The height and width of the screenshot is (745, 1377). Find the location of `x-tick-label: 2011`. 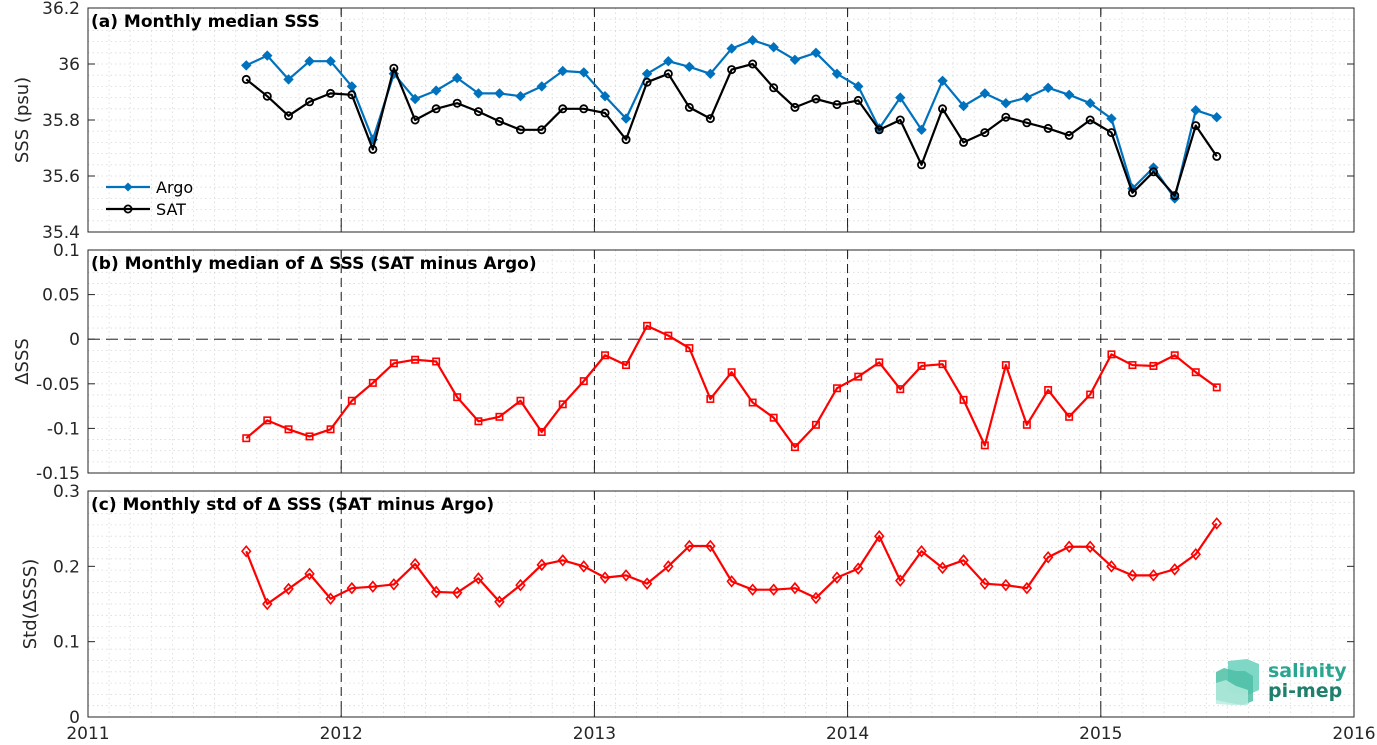

x-tick-label: 2011 is located at coordinates (87, 734).